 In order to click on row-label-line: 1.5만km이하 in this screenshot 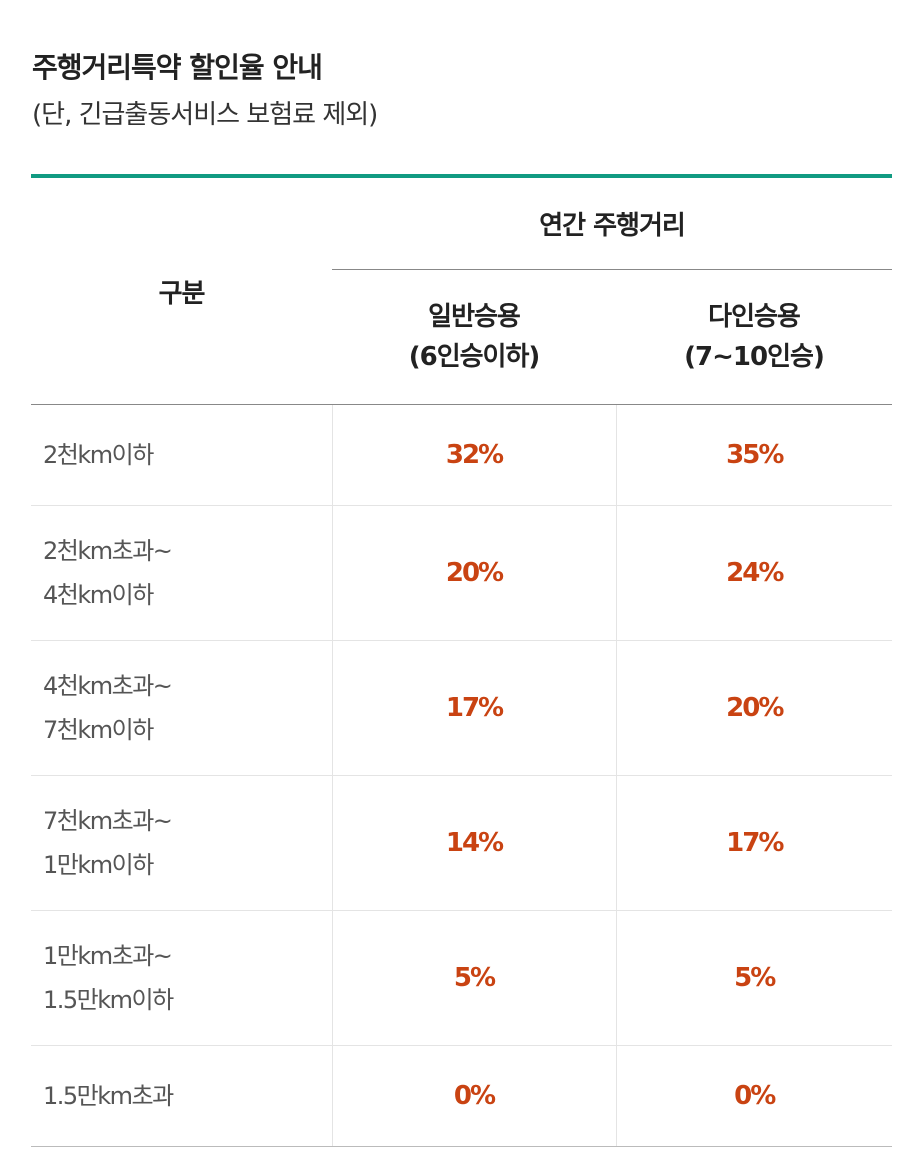, I will do `click(108, 1000)`.